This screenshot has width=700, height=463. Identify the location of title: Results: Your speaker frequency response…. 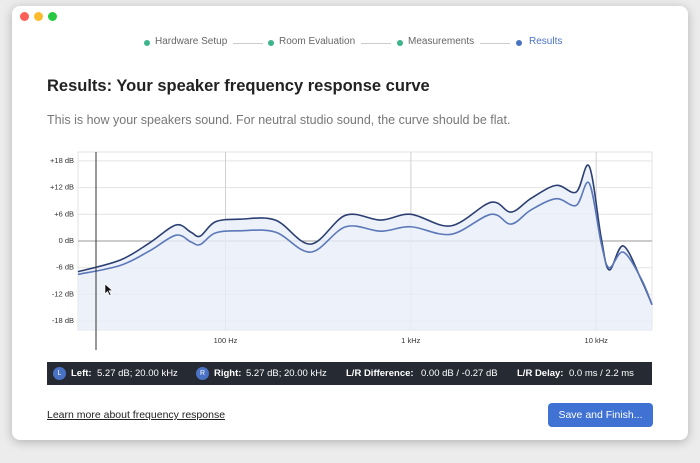
(238, 86).